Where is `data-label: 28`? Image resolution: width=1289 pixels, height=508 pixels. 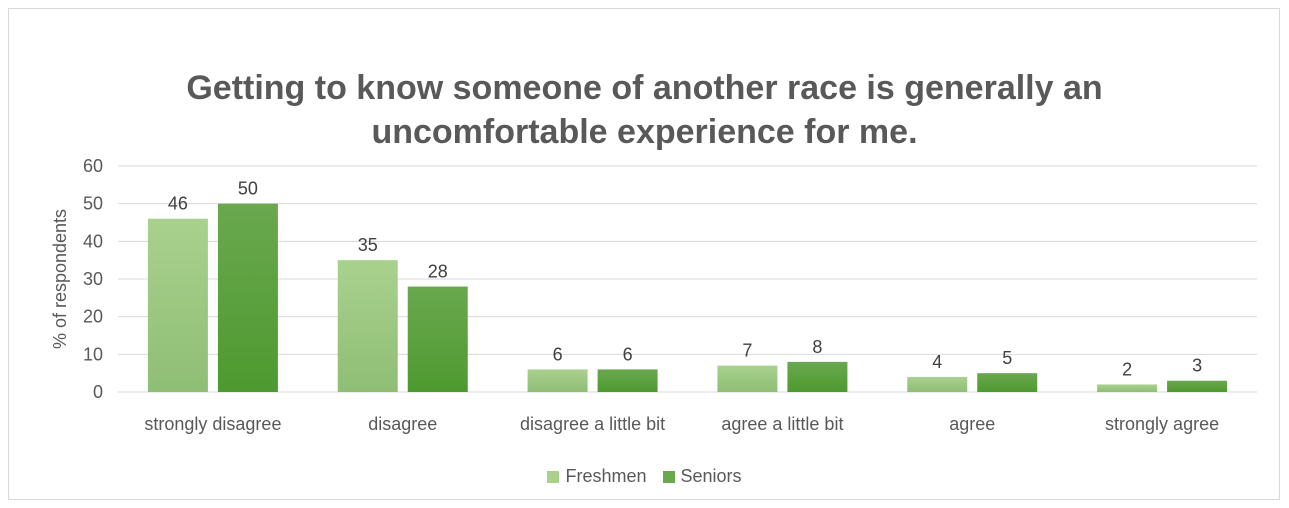
data-label: 28 is located at coordinates (438, 272).